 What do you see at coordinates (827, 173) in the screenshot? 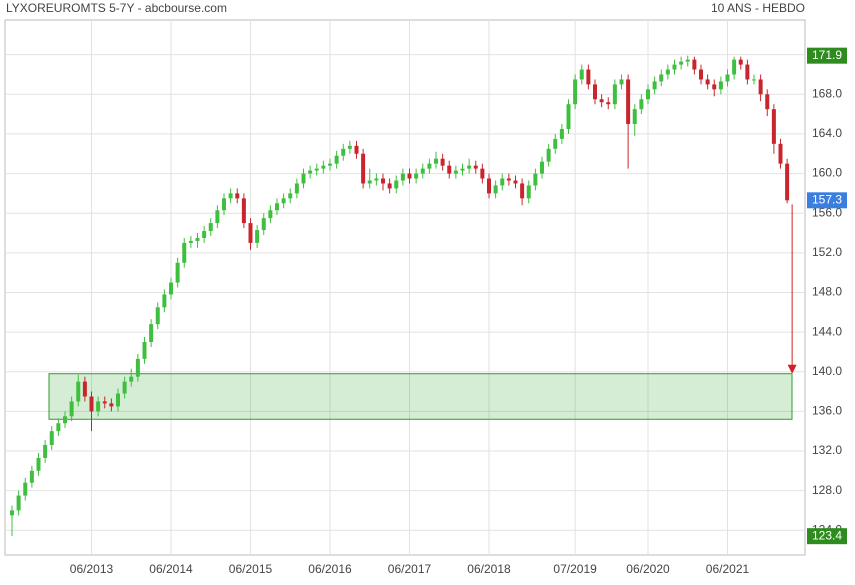
I see `y-tick-label: 160.0` at bounding box center [827, 173].